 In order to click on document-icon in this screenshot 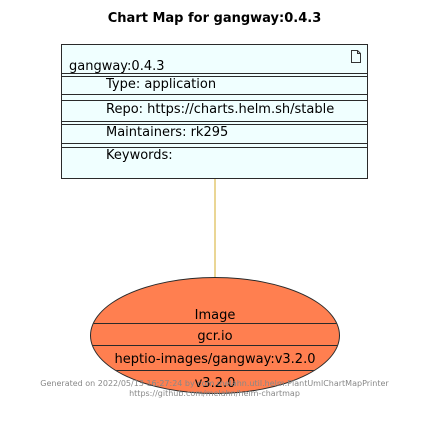, I will do `click(356, 56)`.